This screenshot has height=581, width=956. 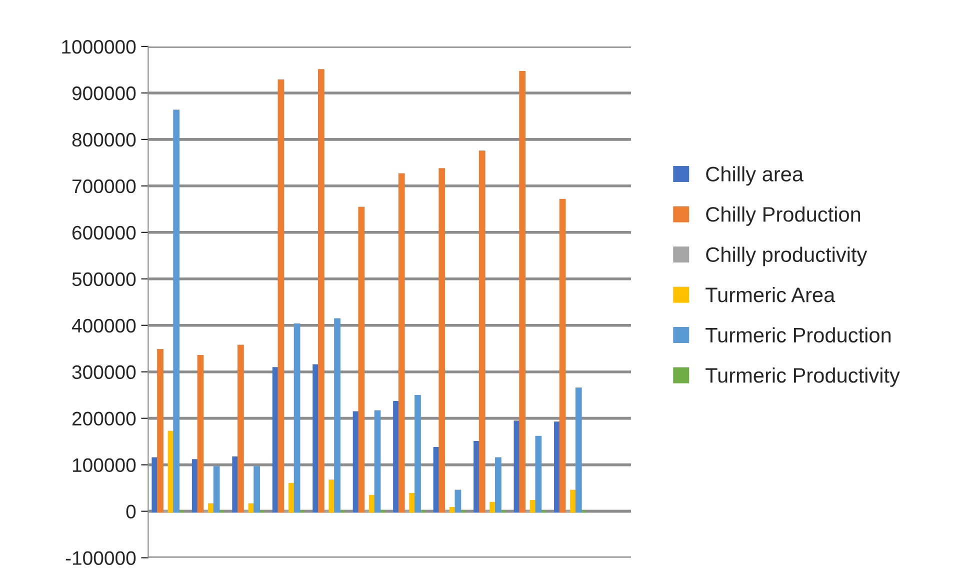 What do you see at coordinates (104, 186) in the screenshot?
I see `y-tick-label: 700000` at bounding box center [104, 186].